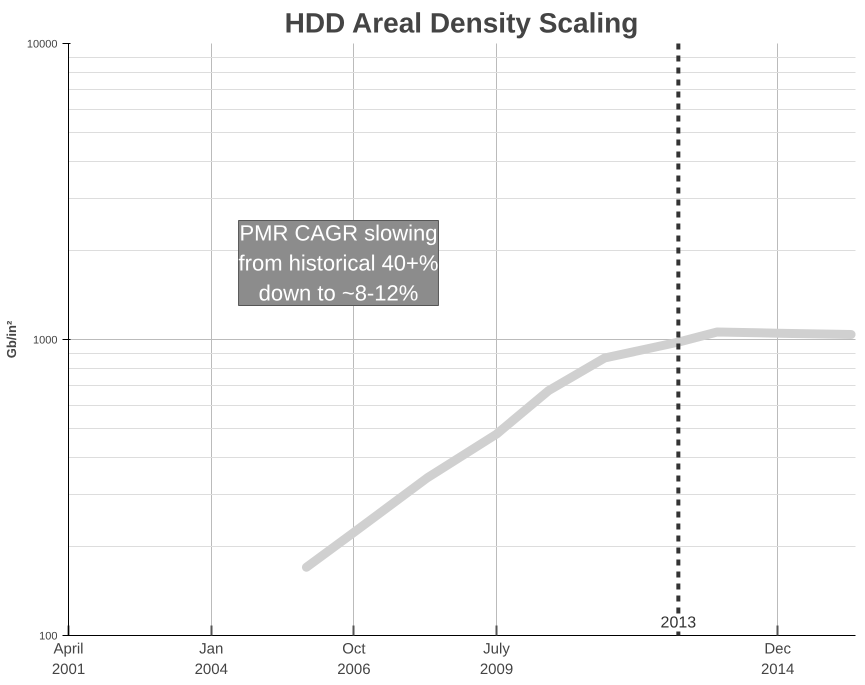 The image size is (865, 685). Describe the element at coordinates (678, 623) in the screenshot. I see `ref-line-label: 2013` at that location.